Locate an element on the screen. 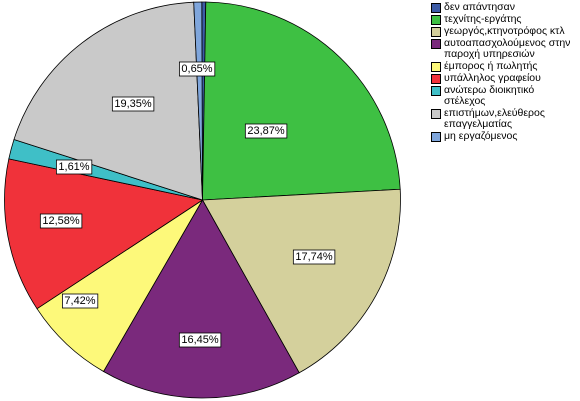 The height and width of the screenshot is (401, 580). legend-label: τεχνίτης-εργάτης is located at coordinates (483, 19).